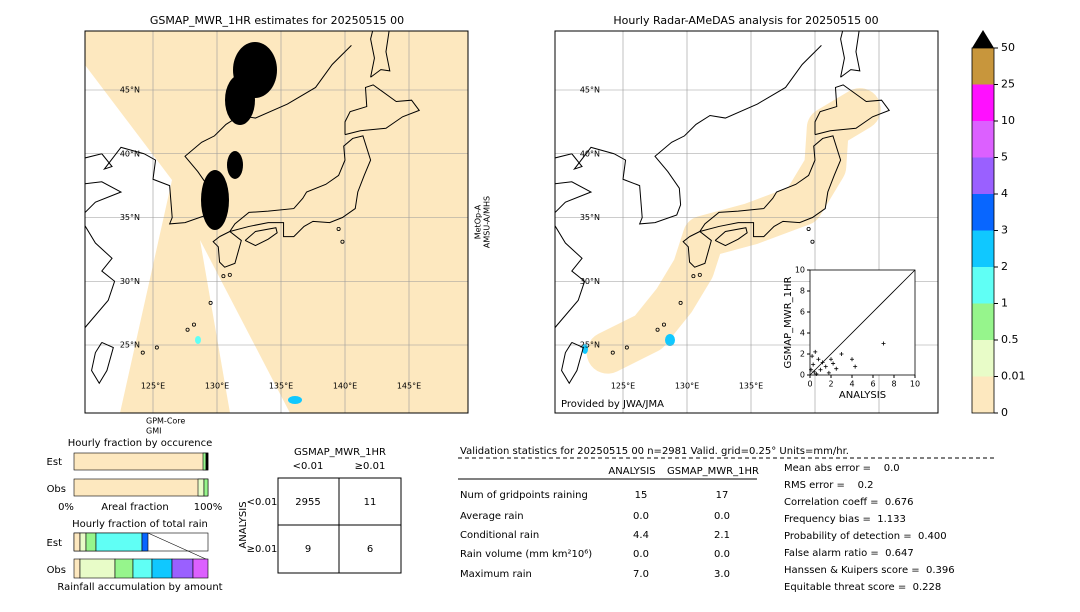  Describe the element at coordinates (208, 507) in the screenshot. I see `axis-label: 100%` at that location.